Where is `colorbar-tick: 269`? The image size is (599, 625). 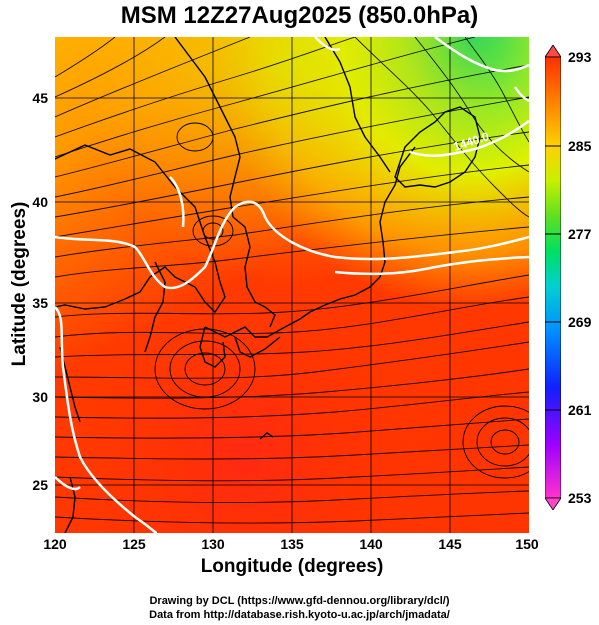 colorbar-tick: 269 is located at coordinates (580, 322).